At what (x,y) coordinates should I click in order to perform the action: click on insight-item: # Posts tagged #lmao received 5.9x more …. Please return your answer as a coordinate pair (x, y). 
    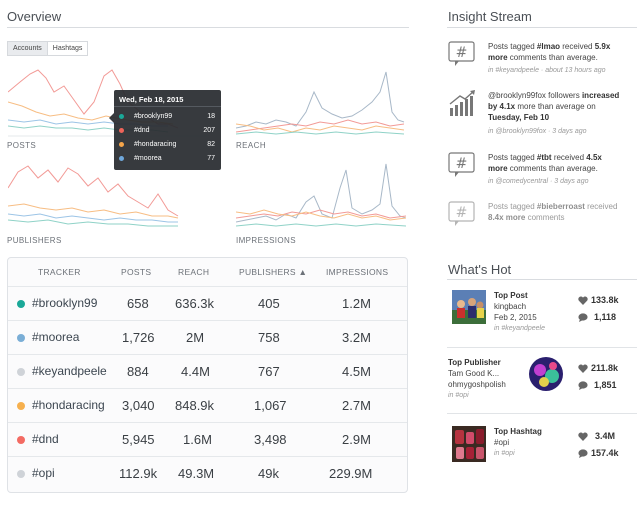
    Looking at the image, I should click on (538, 61).